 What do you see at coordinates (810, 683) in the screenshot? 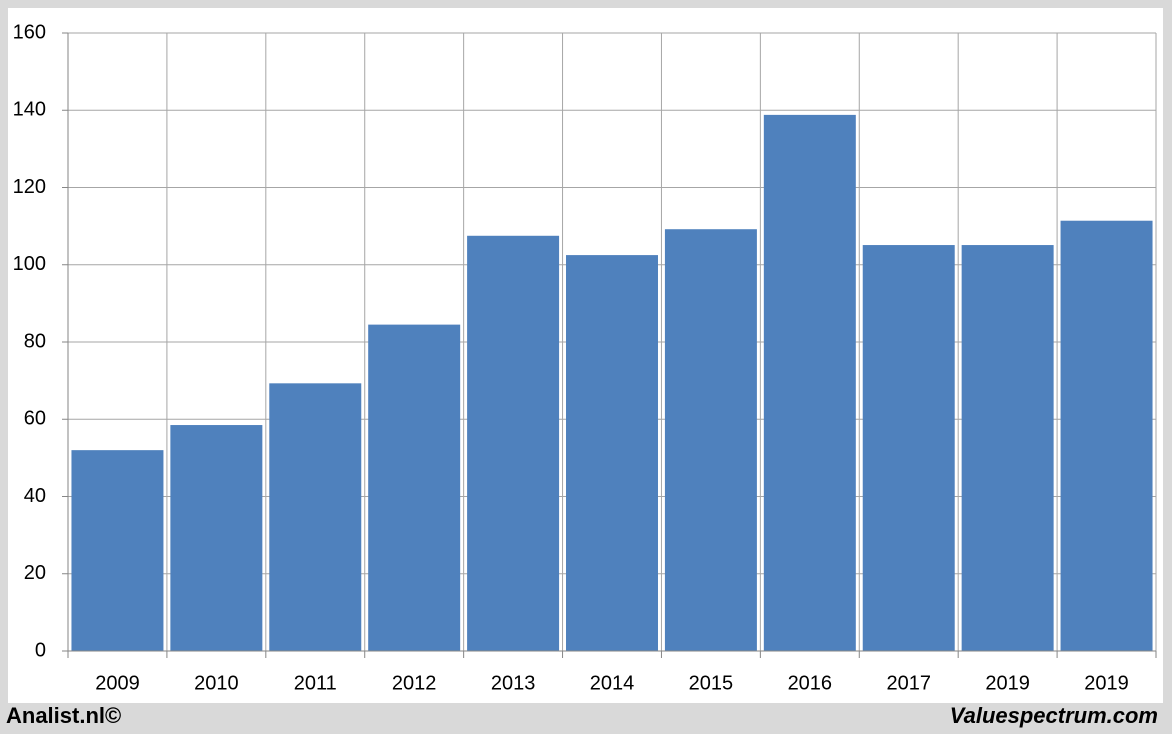
I see `x-tick-label: 2016` at bounding box center [810, 683].